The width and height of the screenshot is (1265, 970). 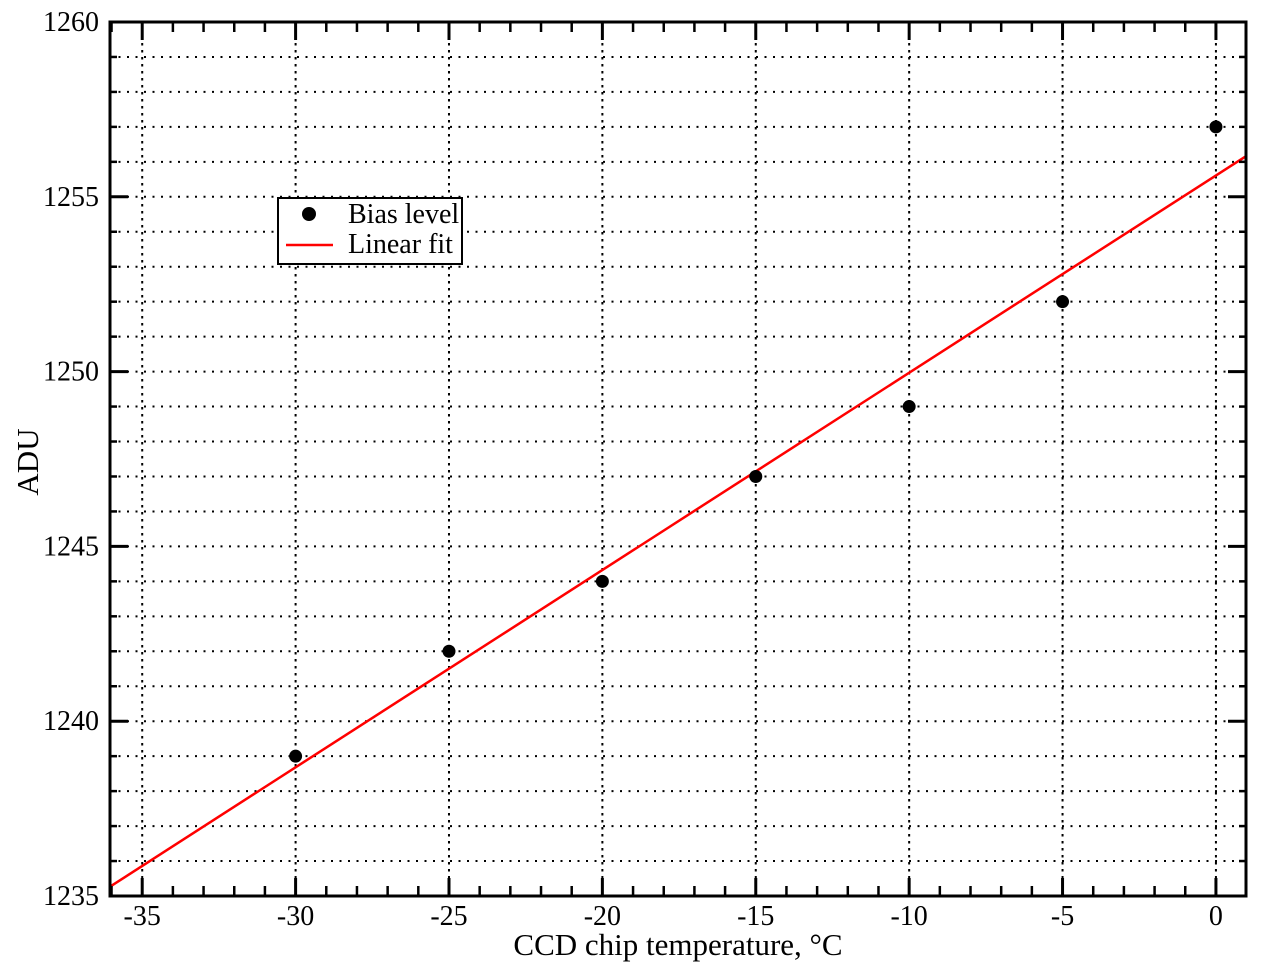 I want to click on y-axis-title: ADU, so click(x=27, y=461).